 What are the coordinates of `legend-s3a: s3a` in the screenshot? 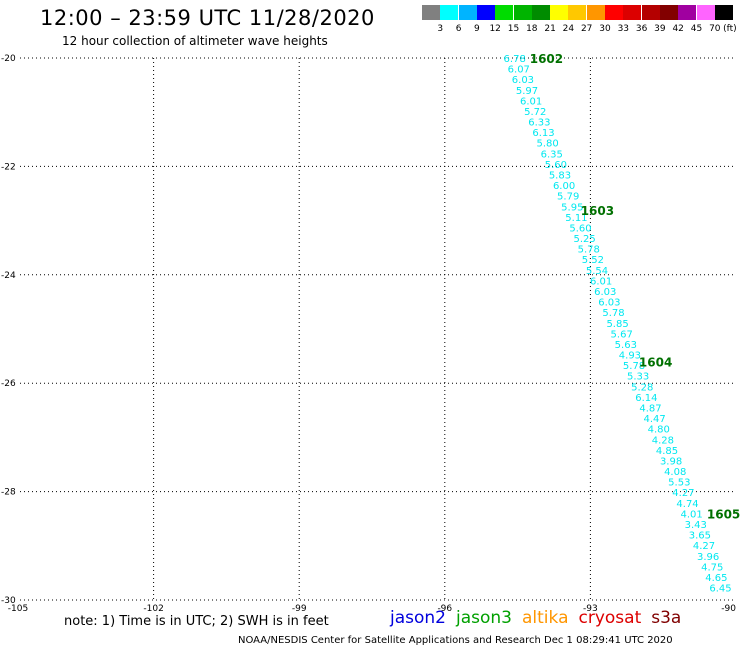 It's located at (666, 618).